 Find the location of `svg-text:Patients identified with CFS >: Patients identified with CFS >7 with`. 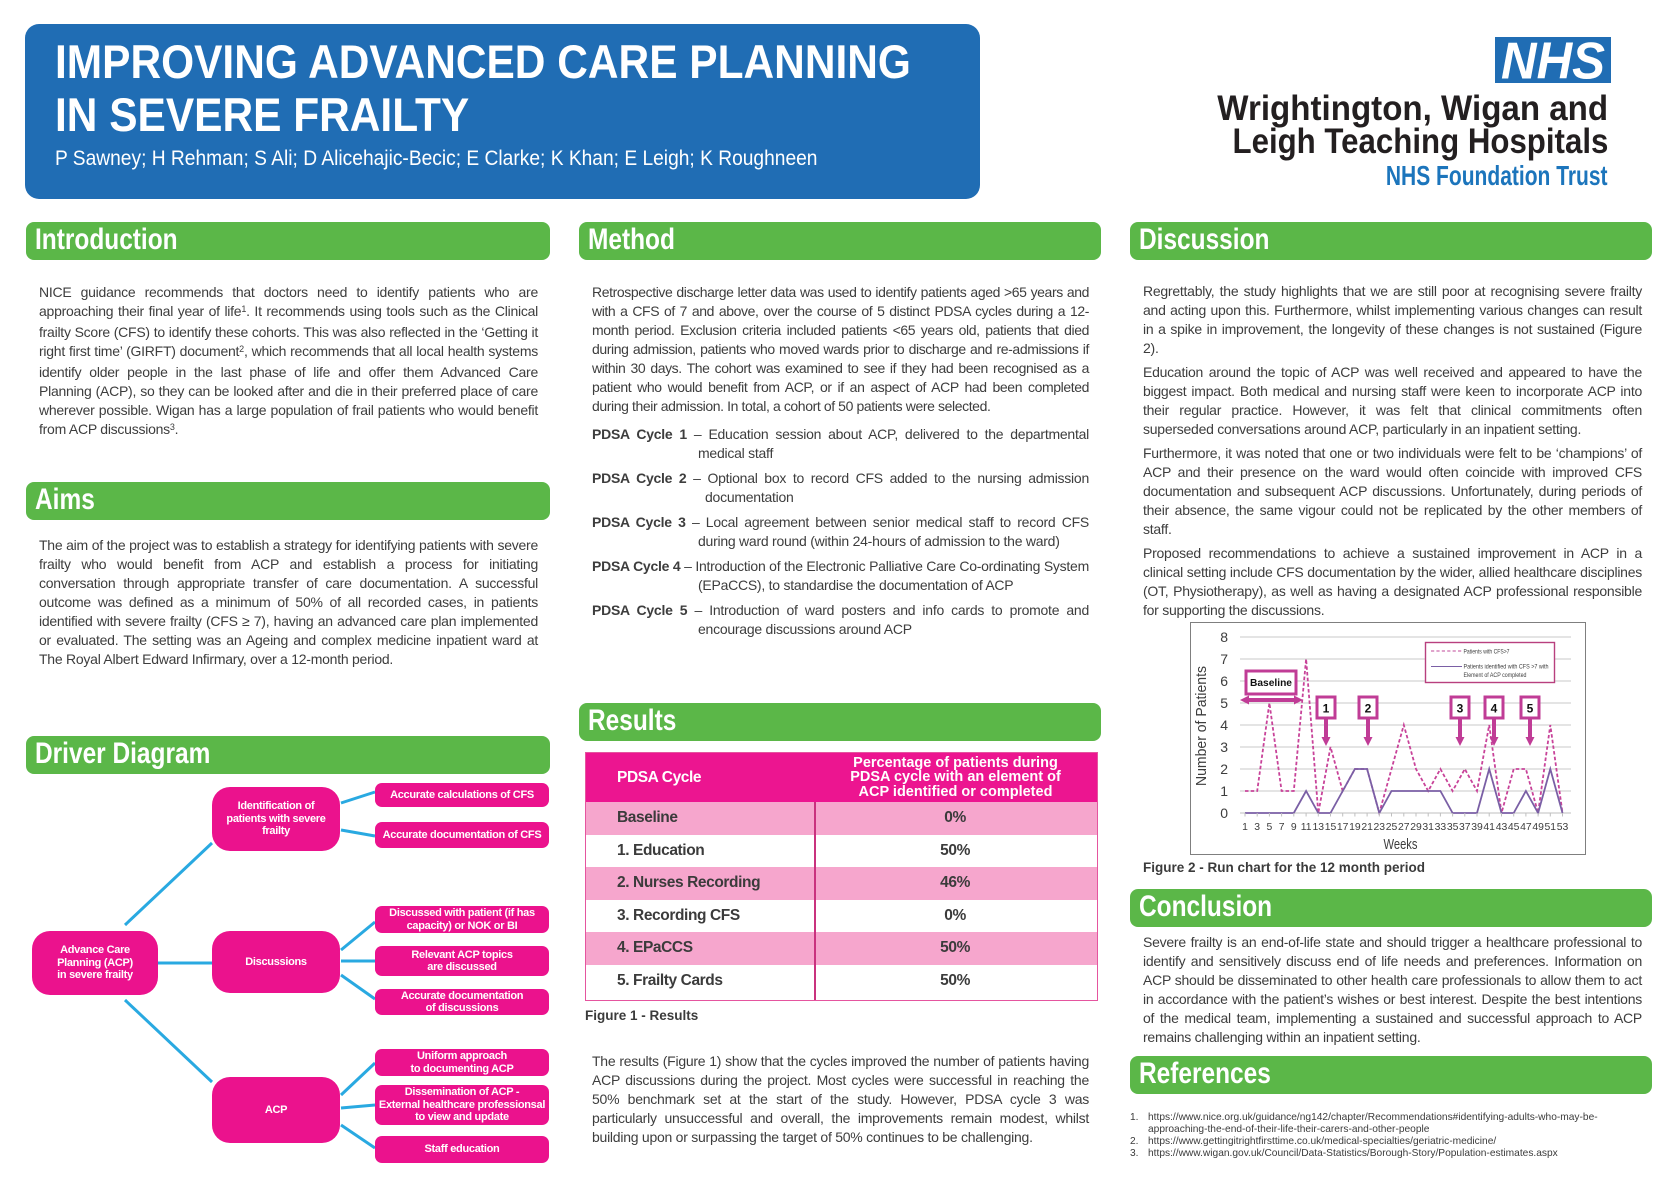

svg-text:Patients identified with CFS >: Patients identified with CFS >7 with is located at coordinates (1506, 667).